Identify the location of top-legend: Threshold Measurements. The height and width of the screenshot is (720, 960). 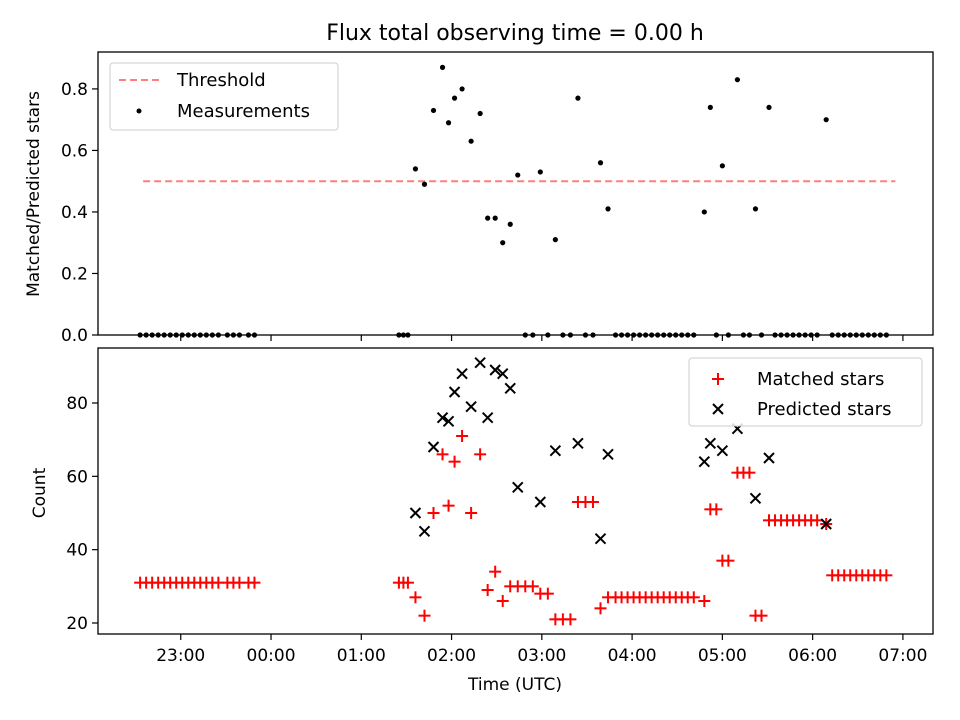
(224, 96).